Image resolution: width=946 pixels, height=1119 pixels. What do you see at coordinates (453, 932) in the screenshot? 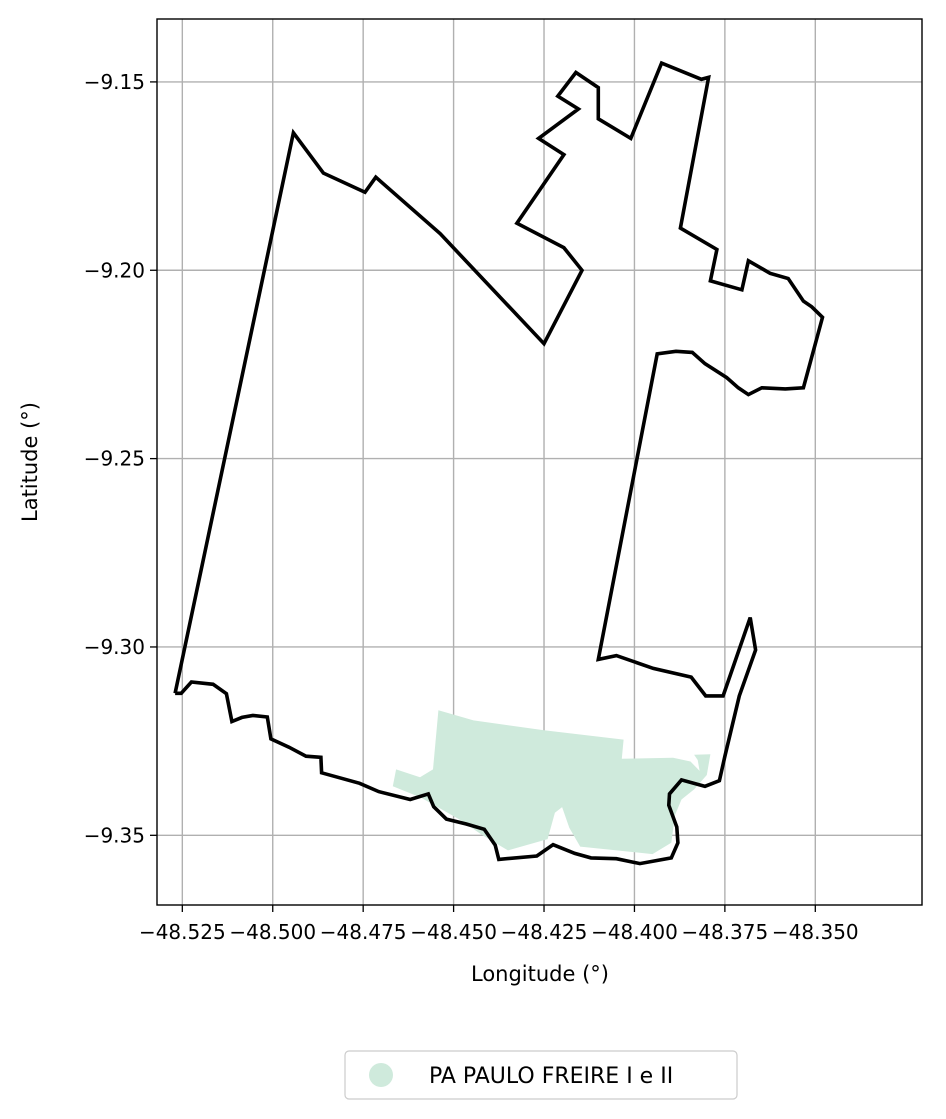
I see `x-tick-label: −48.450` at bounding box center [453, 932].